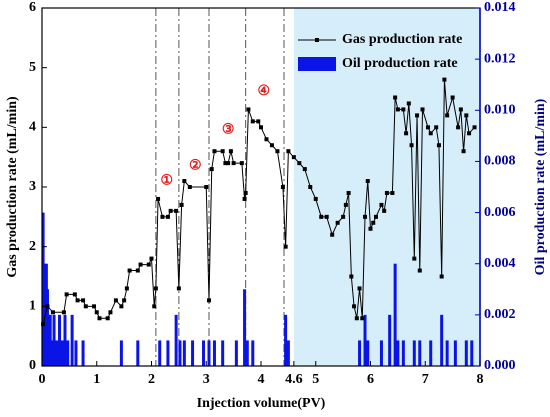 This screenshot has height=417, width=550. Describe the element at coordinates (317, 64) in the screenshot. I see `legend-swatch` at that location.